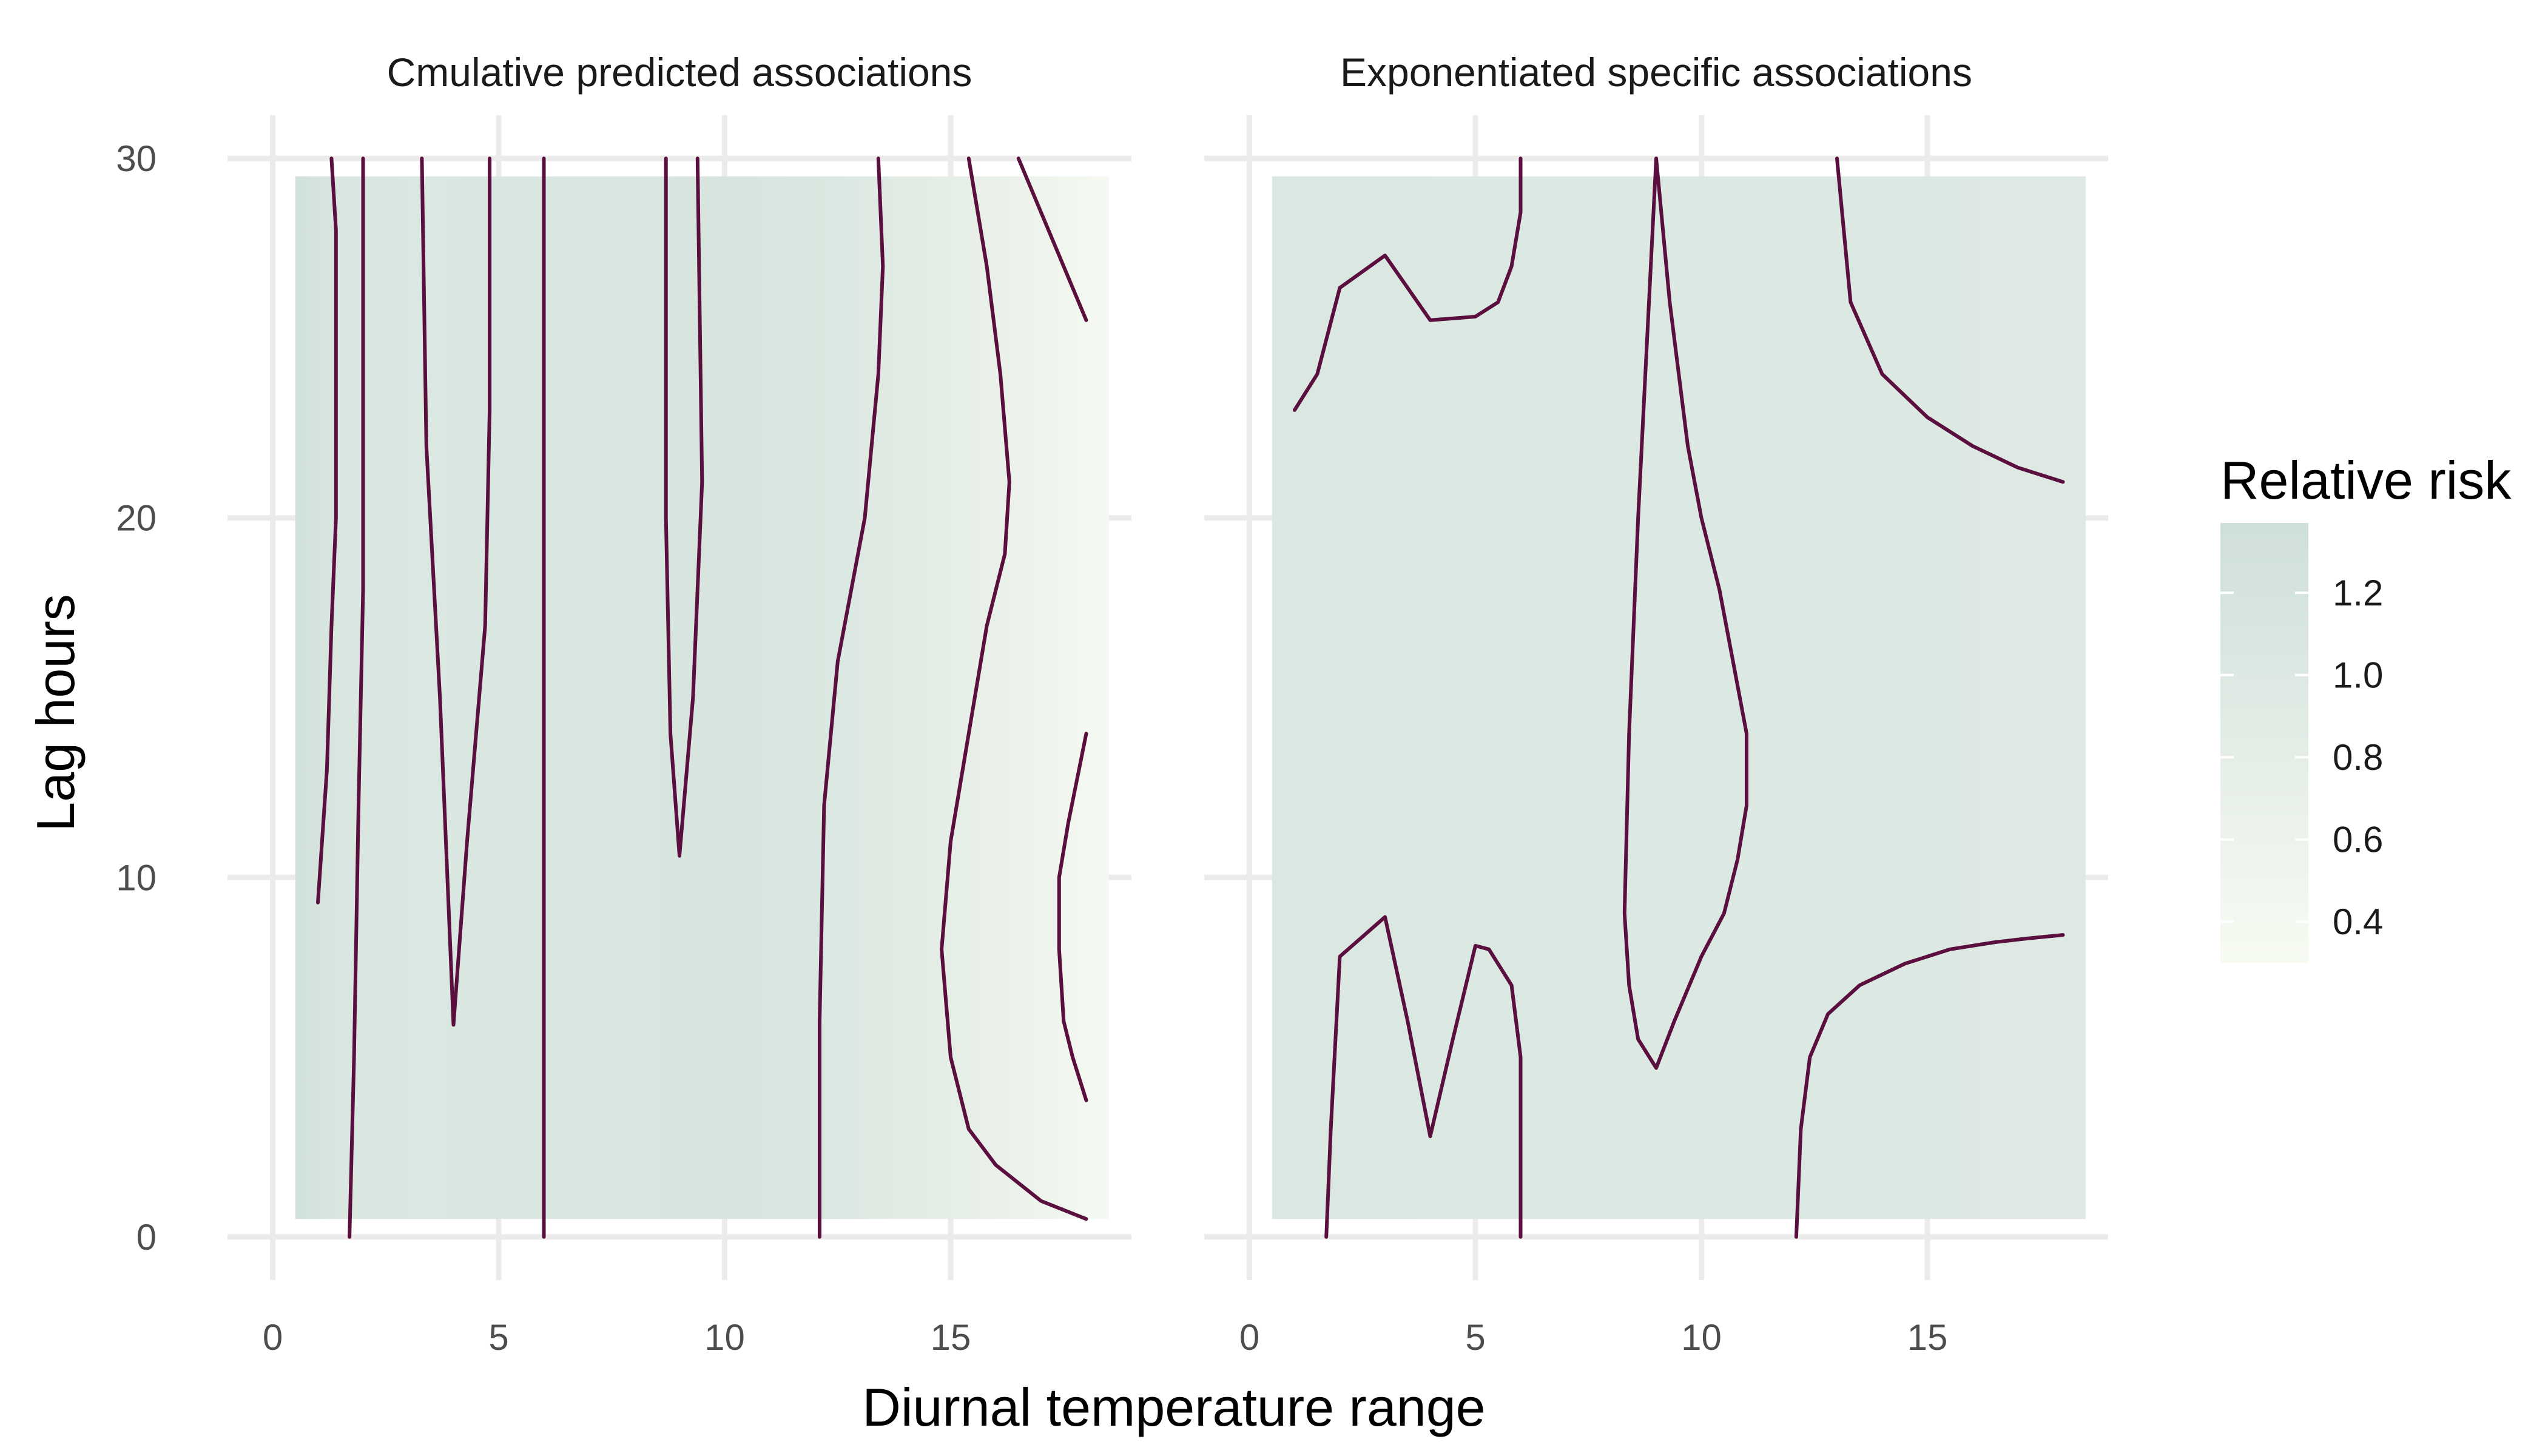 The height and width of the screenshot is (1456, 2548). What do you see at coordinates (2358, 593) in the screenshot?
I see `legend-label: 1.2` at bounding box center [2358, 593].